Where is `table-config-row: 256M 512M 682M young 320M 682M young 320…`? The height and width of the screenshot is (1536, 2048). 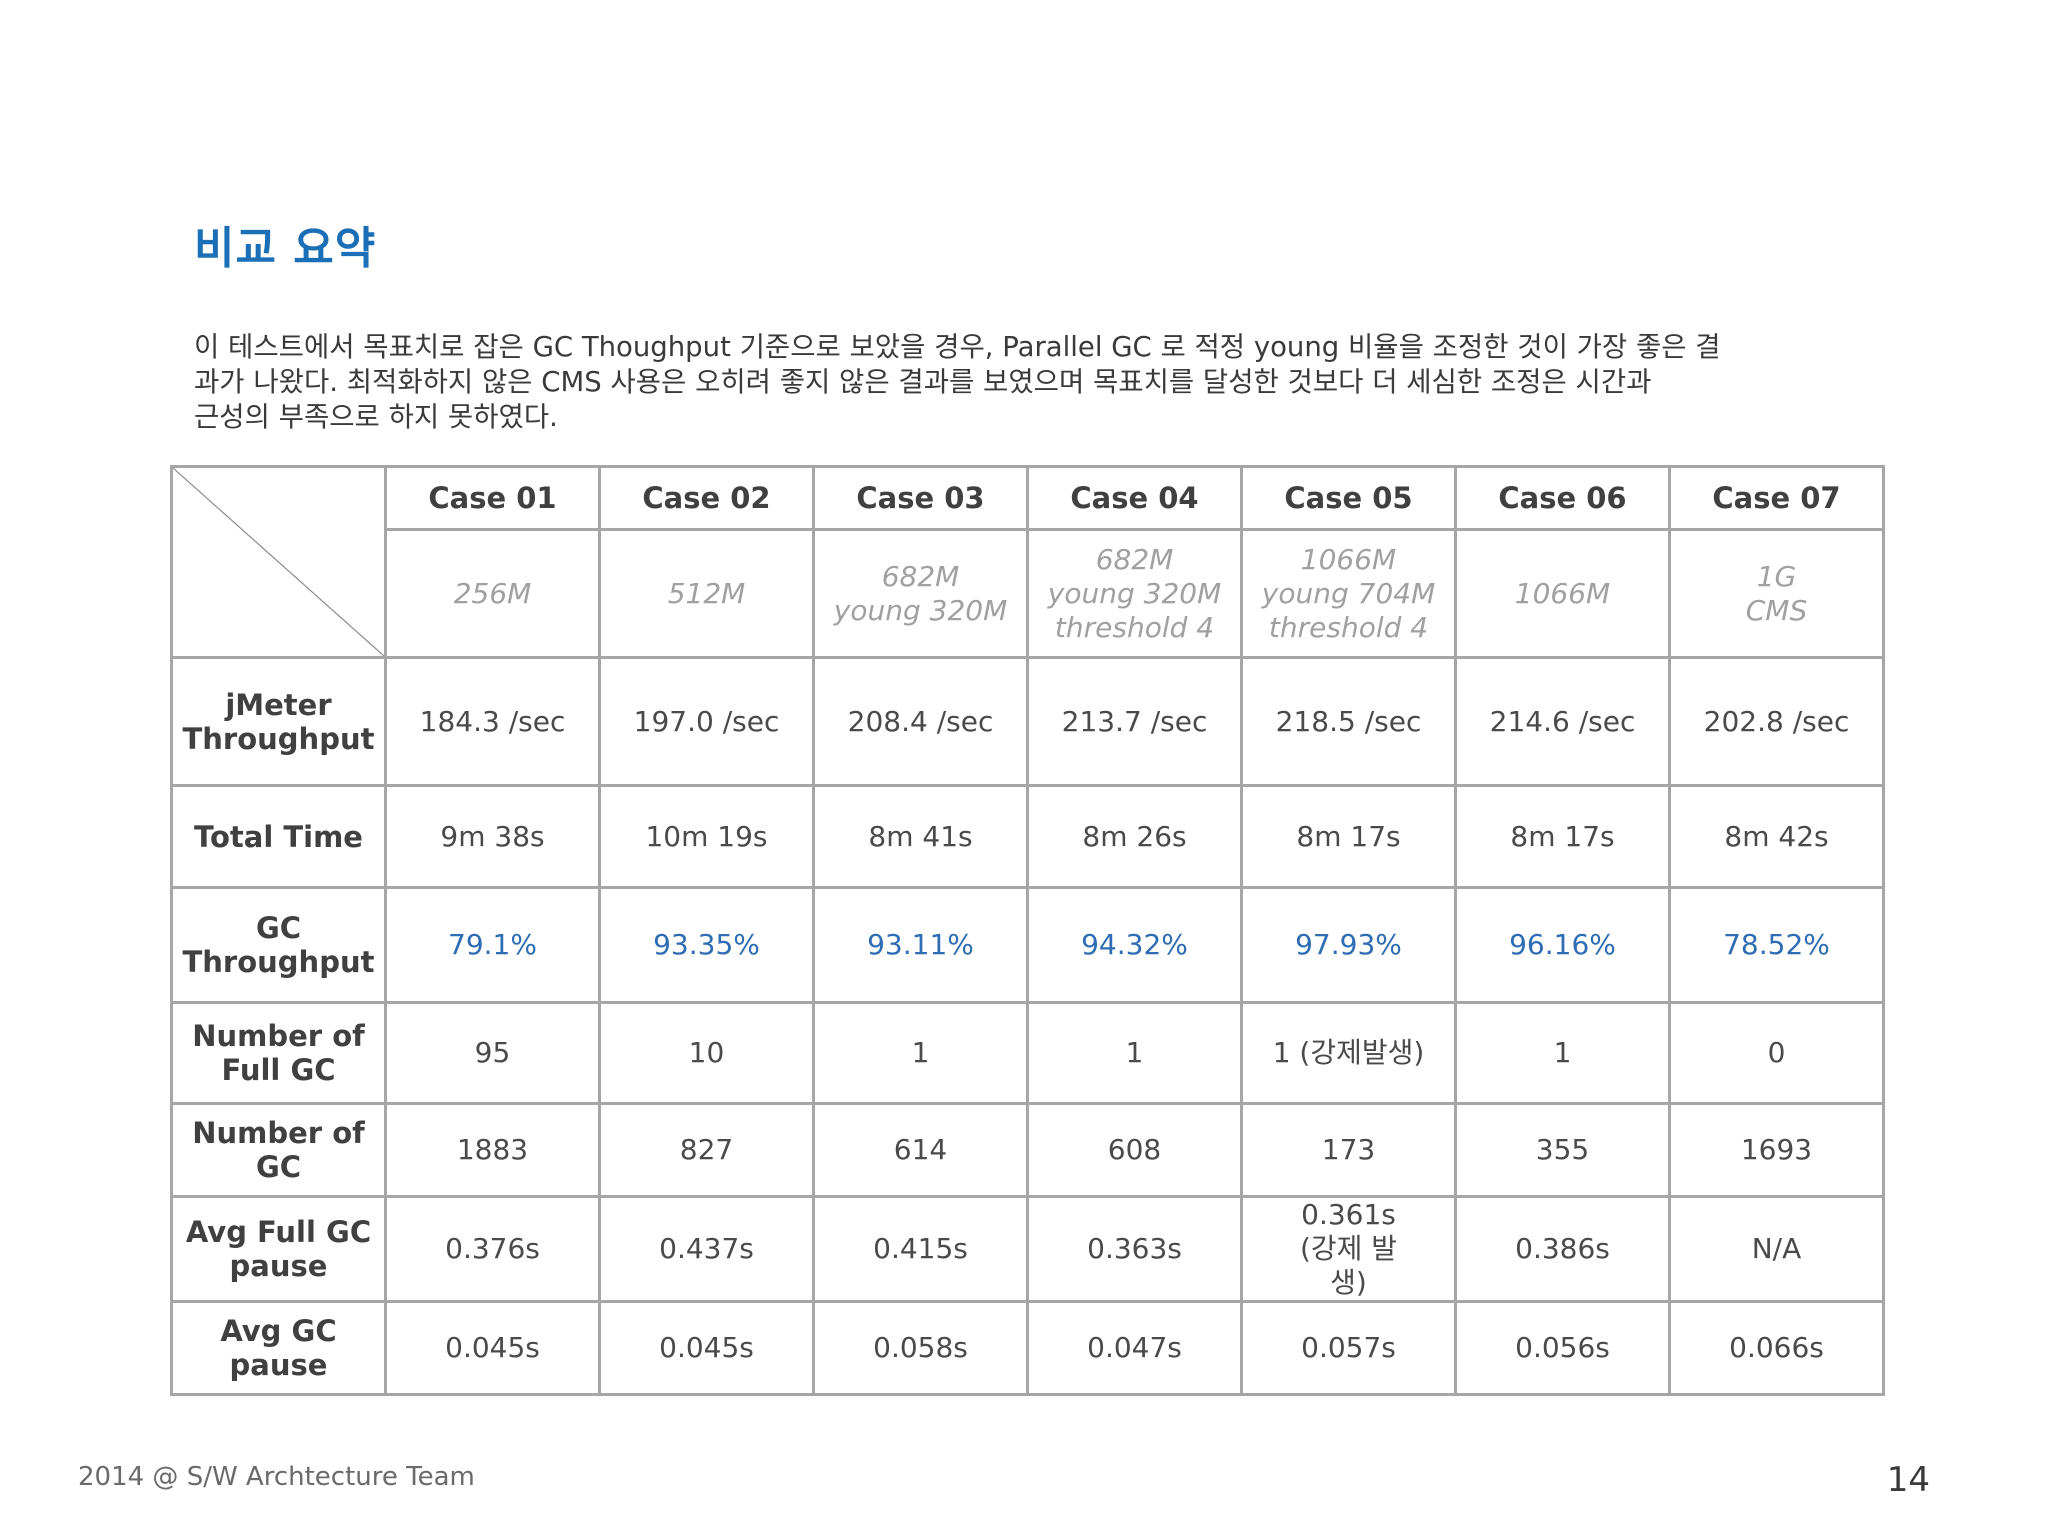
table-config-row: 256M 512M 682M young 320M 682M young 320… is located at coordinates (1028, 593).